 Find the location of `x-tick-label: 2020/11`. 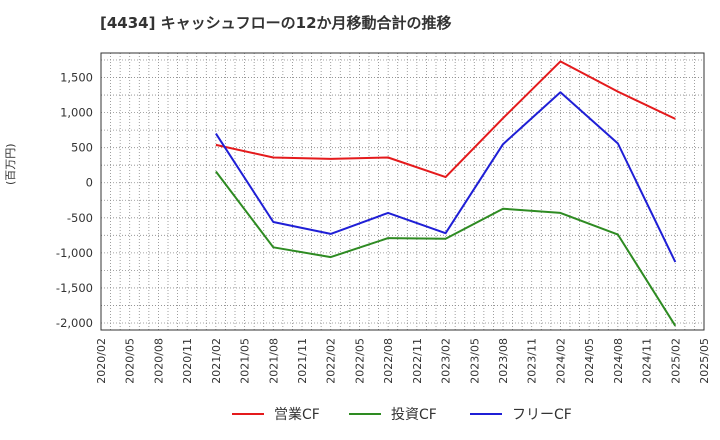

x-tick-label: 2020/11 is located at coordinates (187, 361).